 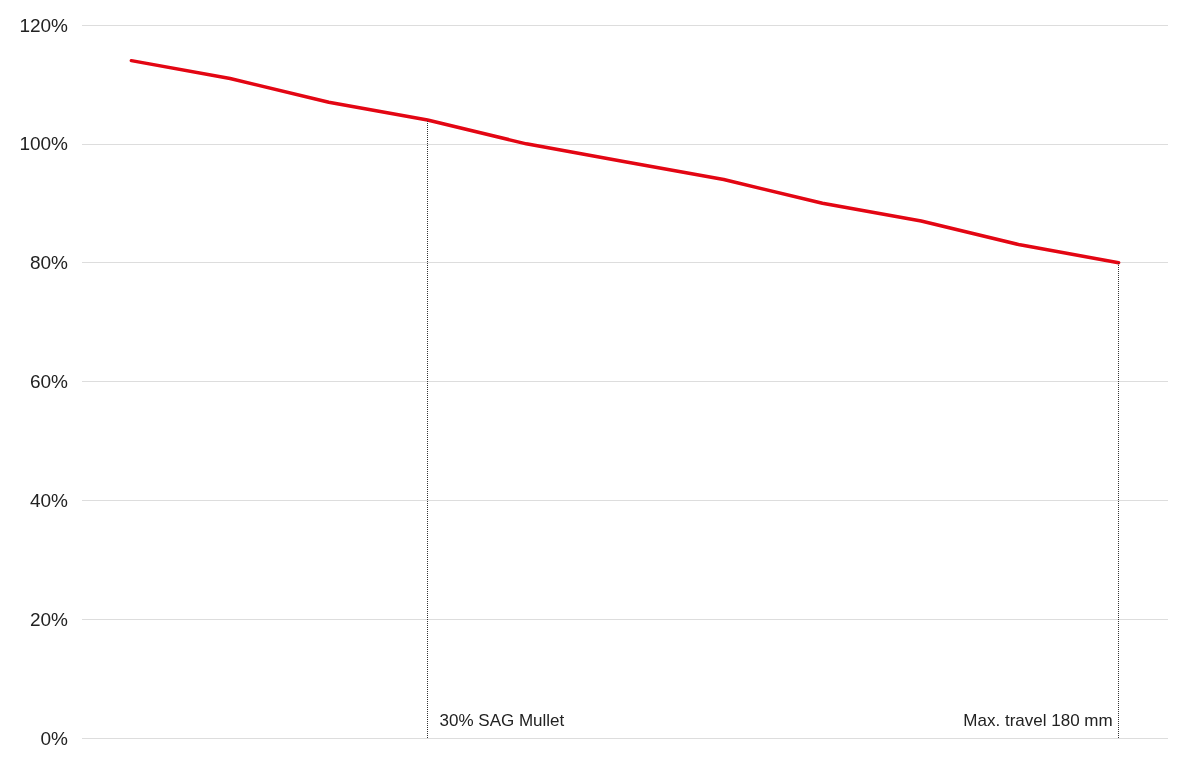 I want to click on y-tick-label: 60%, so click(x=49, y=381).